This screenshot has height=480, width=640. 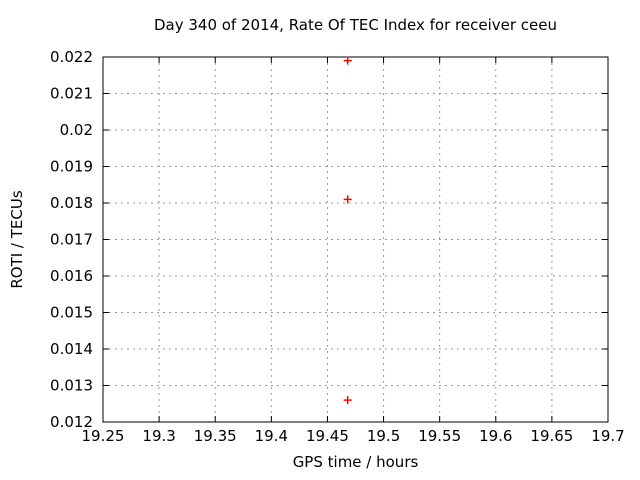 I want to click on x-tick-label: 19.7, so click(x=607, y=436).